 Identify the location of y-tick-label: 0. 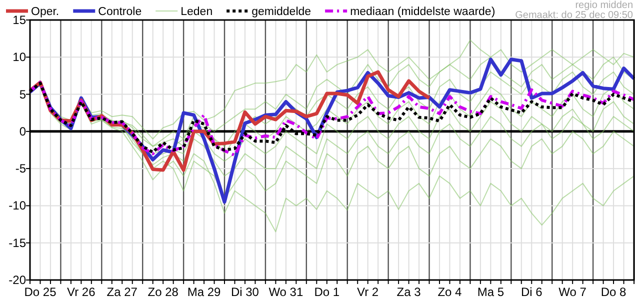
(22, 131).